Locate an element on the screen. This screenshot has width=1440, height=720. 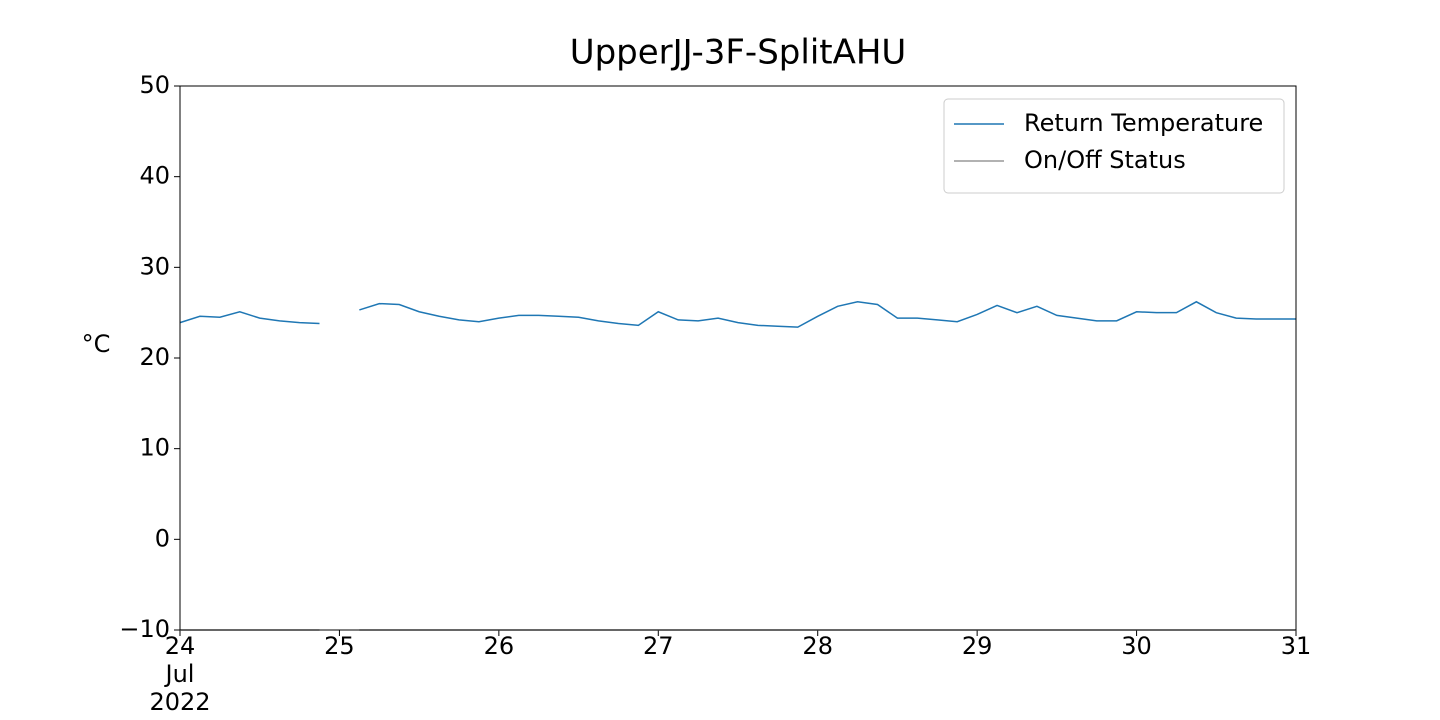
legend: Return Temperature On/Off Status is located at coordinates (1114, 146).